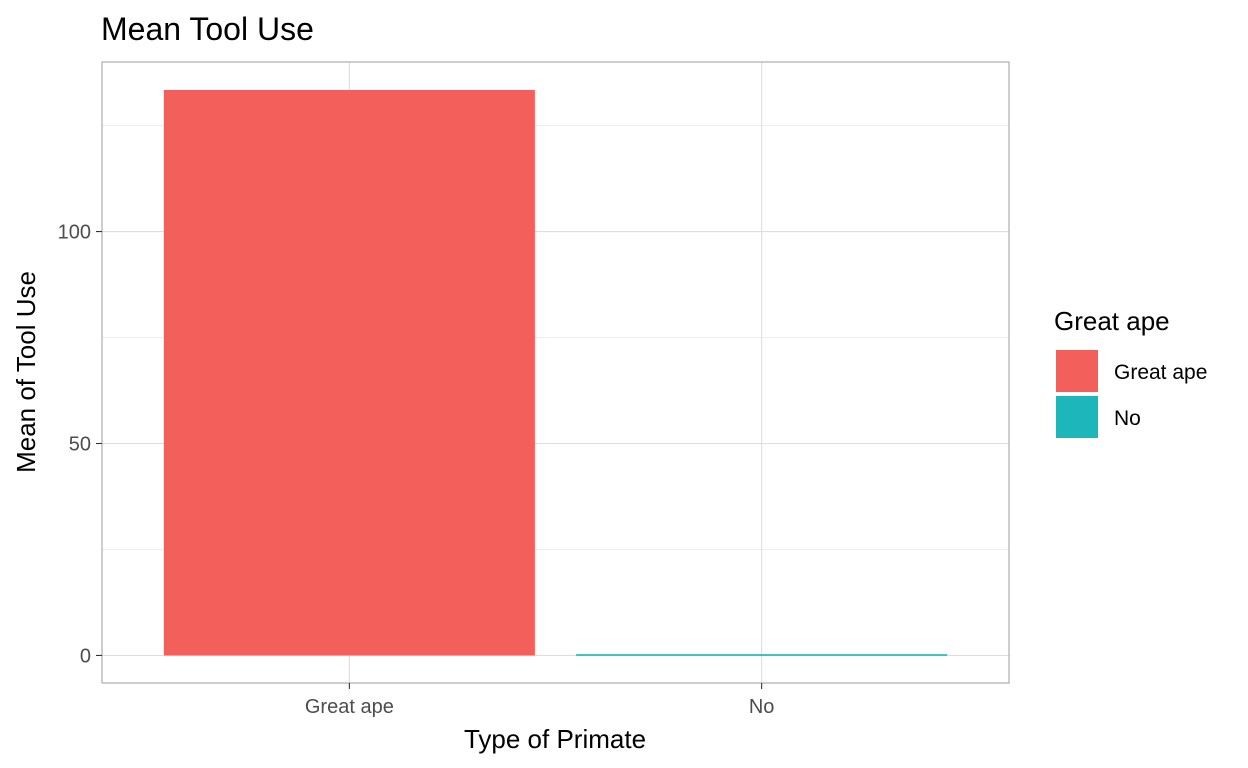 This screenshot has height=768, width=1248. What do you see at coordinates (1112, 321) in the screenshot?
I see `legend-title: Great ape` at bounding box center [1112, 321].